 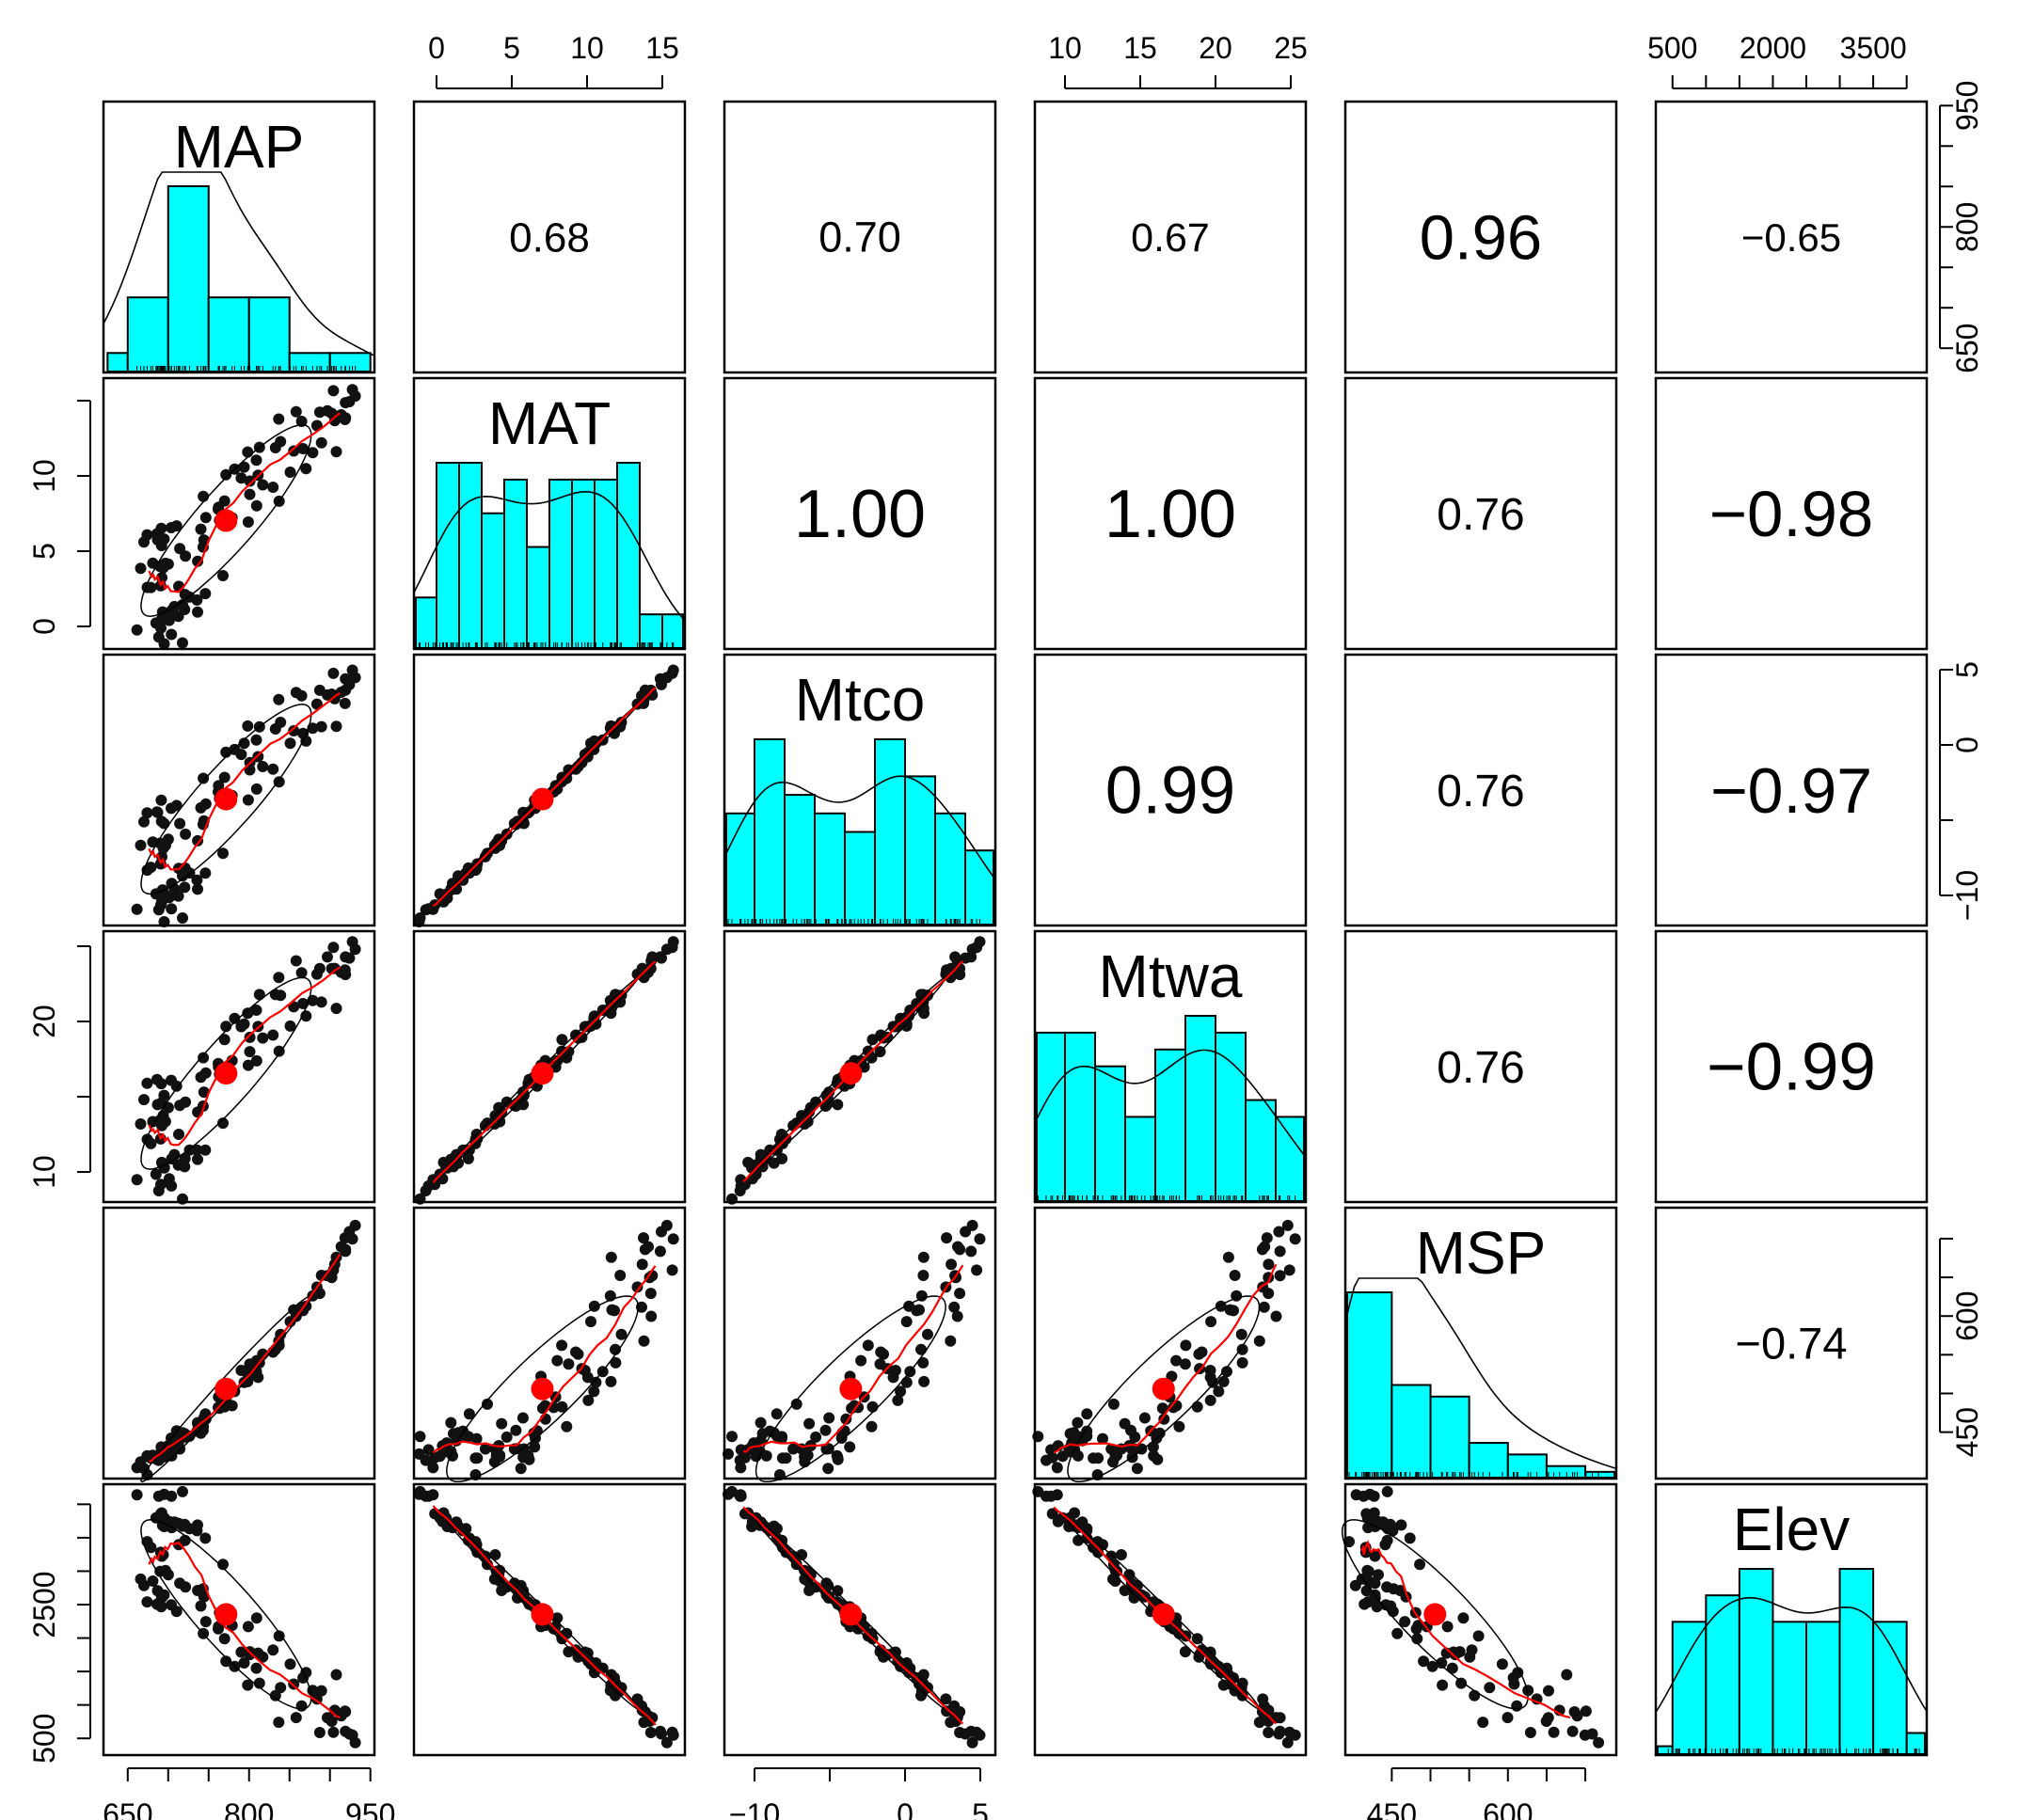 I want to click on correlation-value: 1.00, so click(x=1170, y=514).